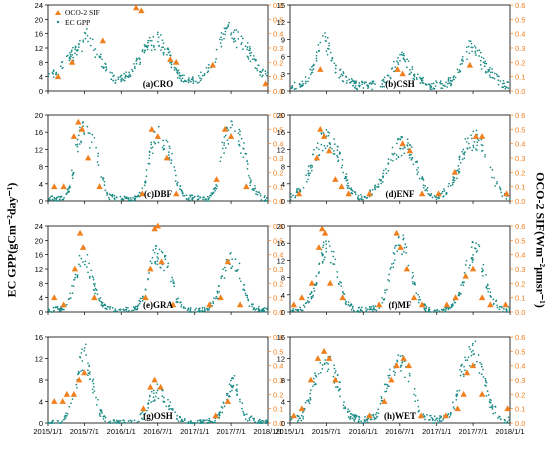  What do you see at coordinates (39, 48) in the screenshot?
I see `panel-1-gpp-tick-label: 12` at bounding box center [39, 48].